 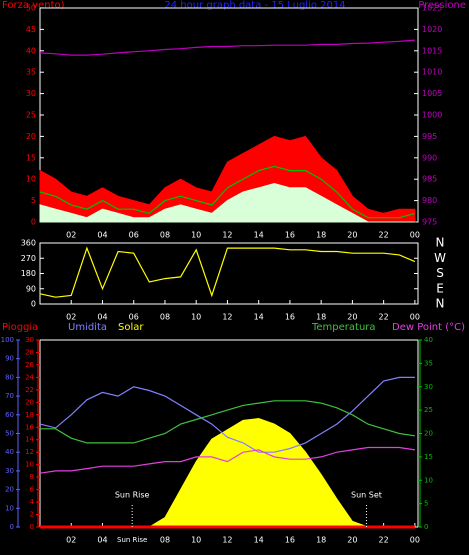 I want to click on y-tick-label: 22, so click(x=29, y=390).